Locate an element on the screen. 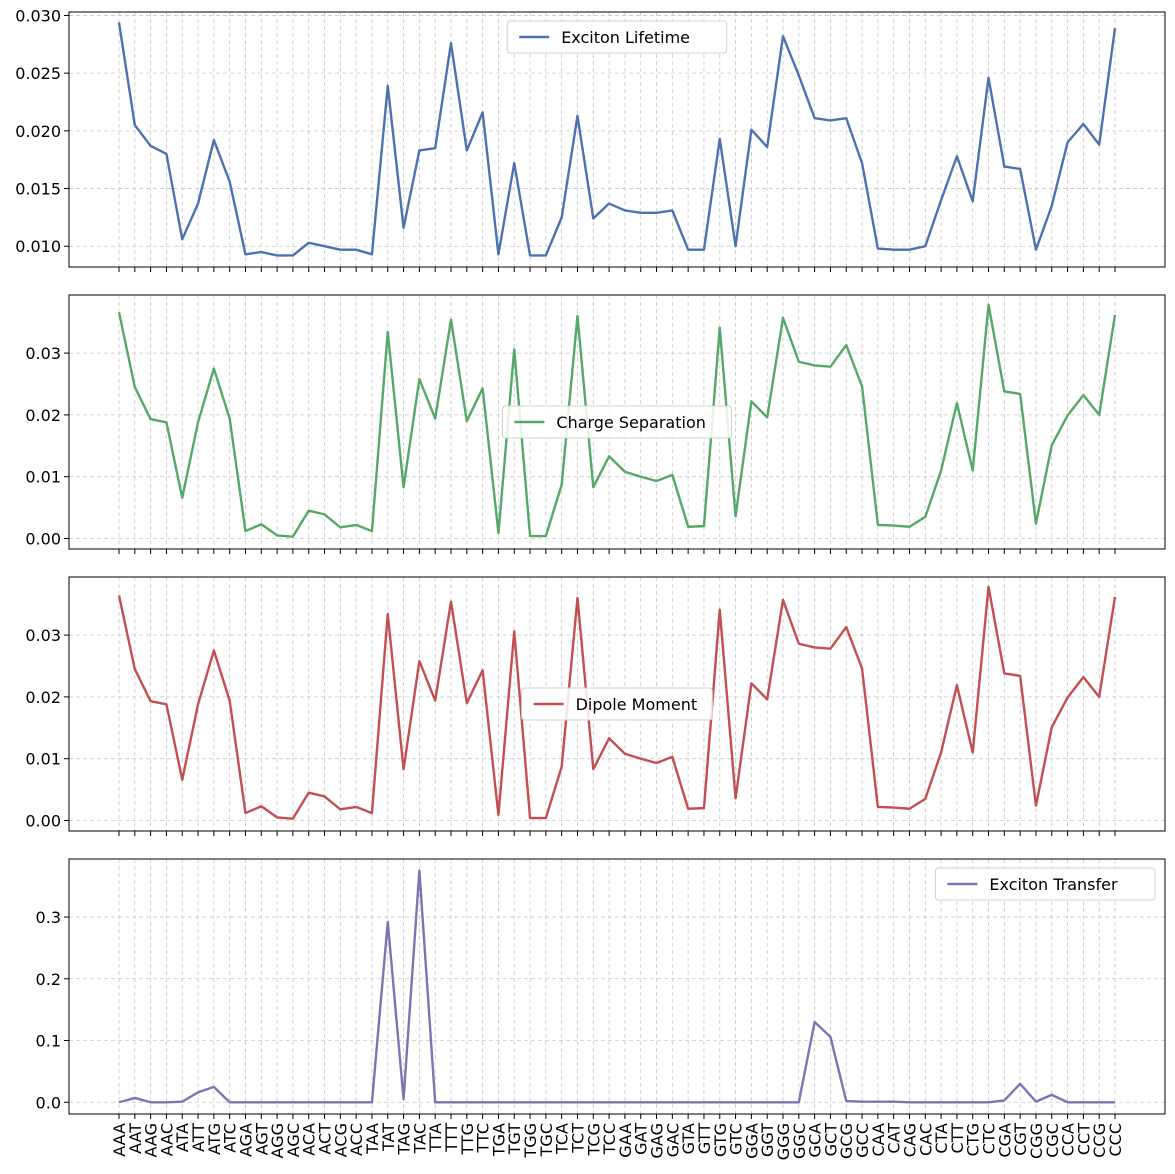  y-tick-label: 0.015 is located at coordinates (38, 189).